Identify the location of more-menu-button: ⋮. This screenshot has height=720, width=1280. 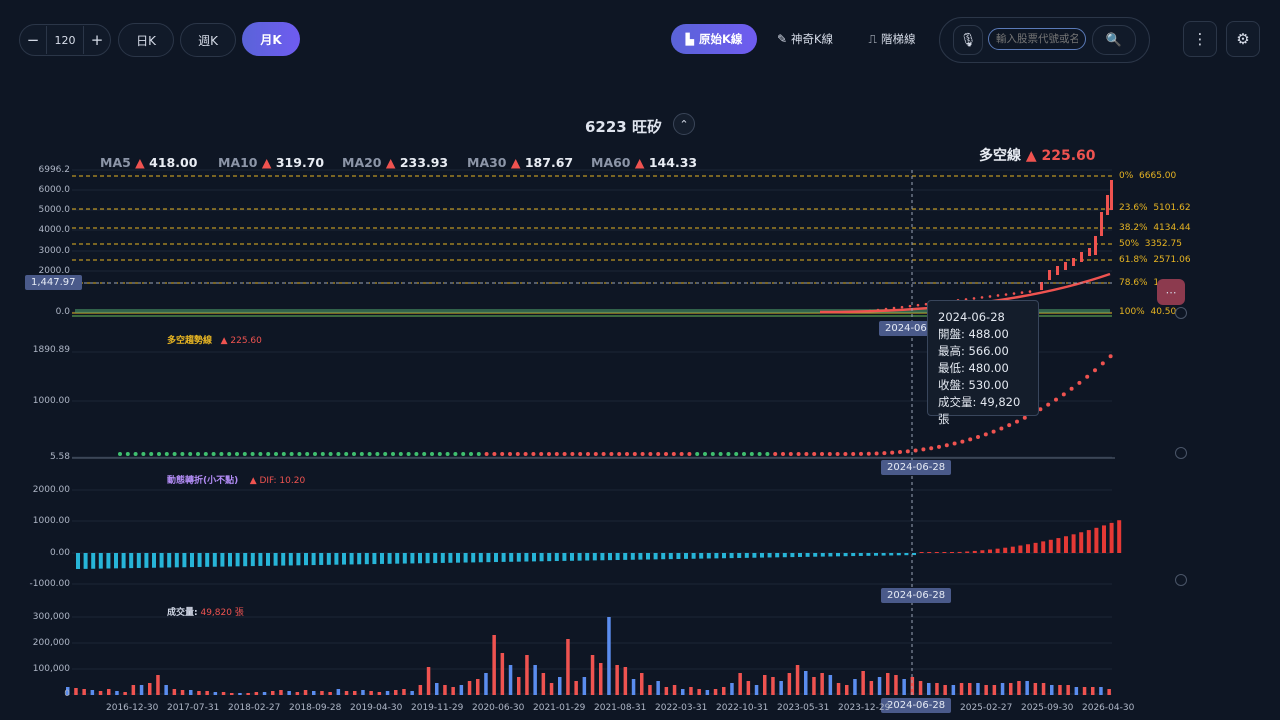
(1200, 39).